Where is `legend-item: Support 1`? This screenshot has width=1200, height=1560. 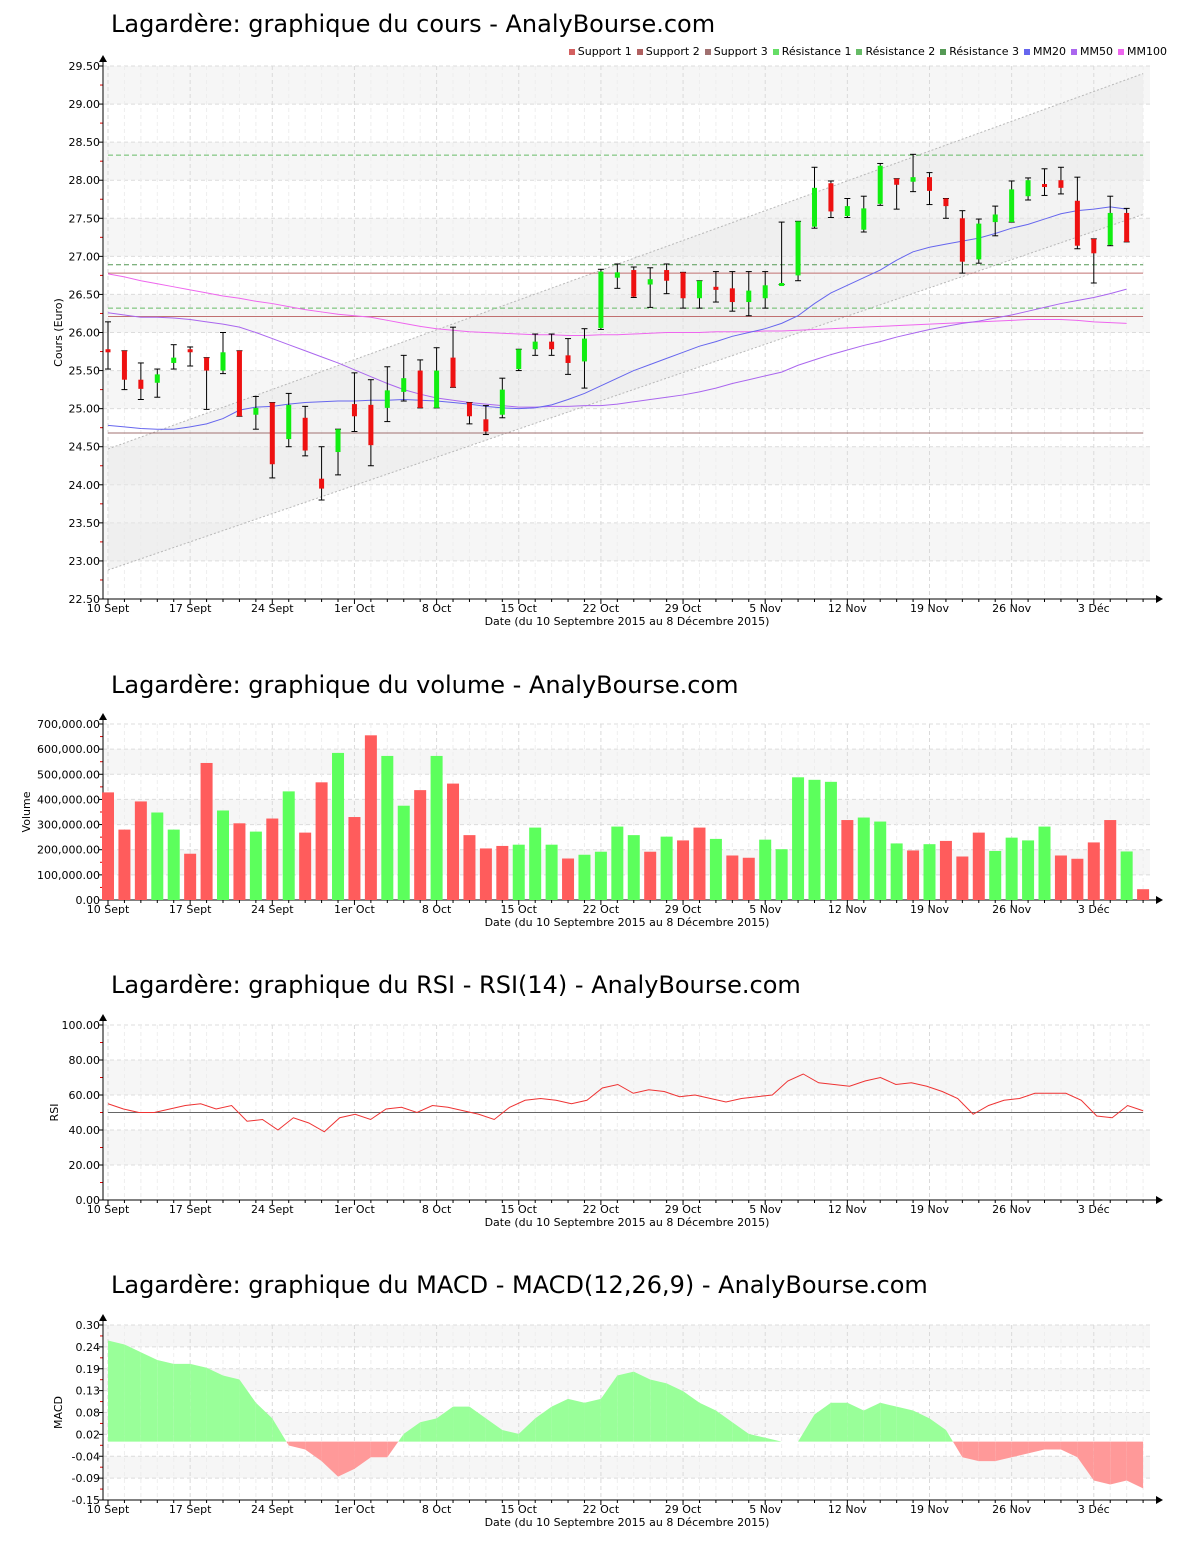 legend-item: Support 1 is located at coordinates (600, 51).